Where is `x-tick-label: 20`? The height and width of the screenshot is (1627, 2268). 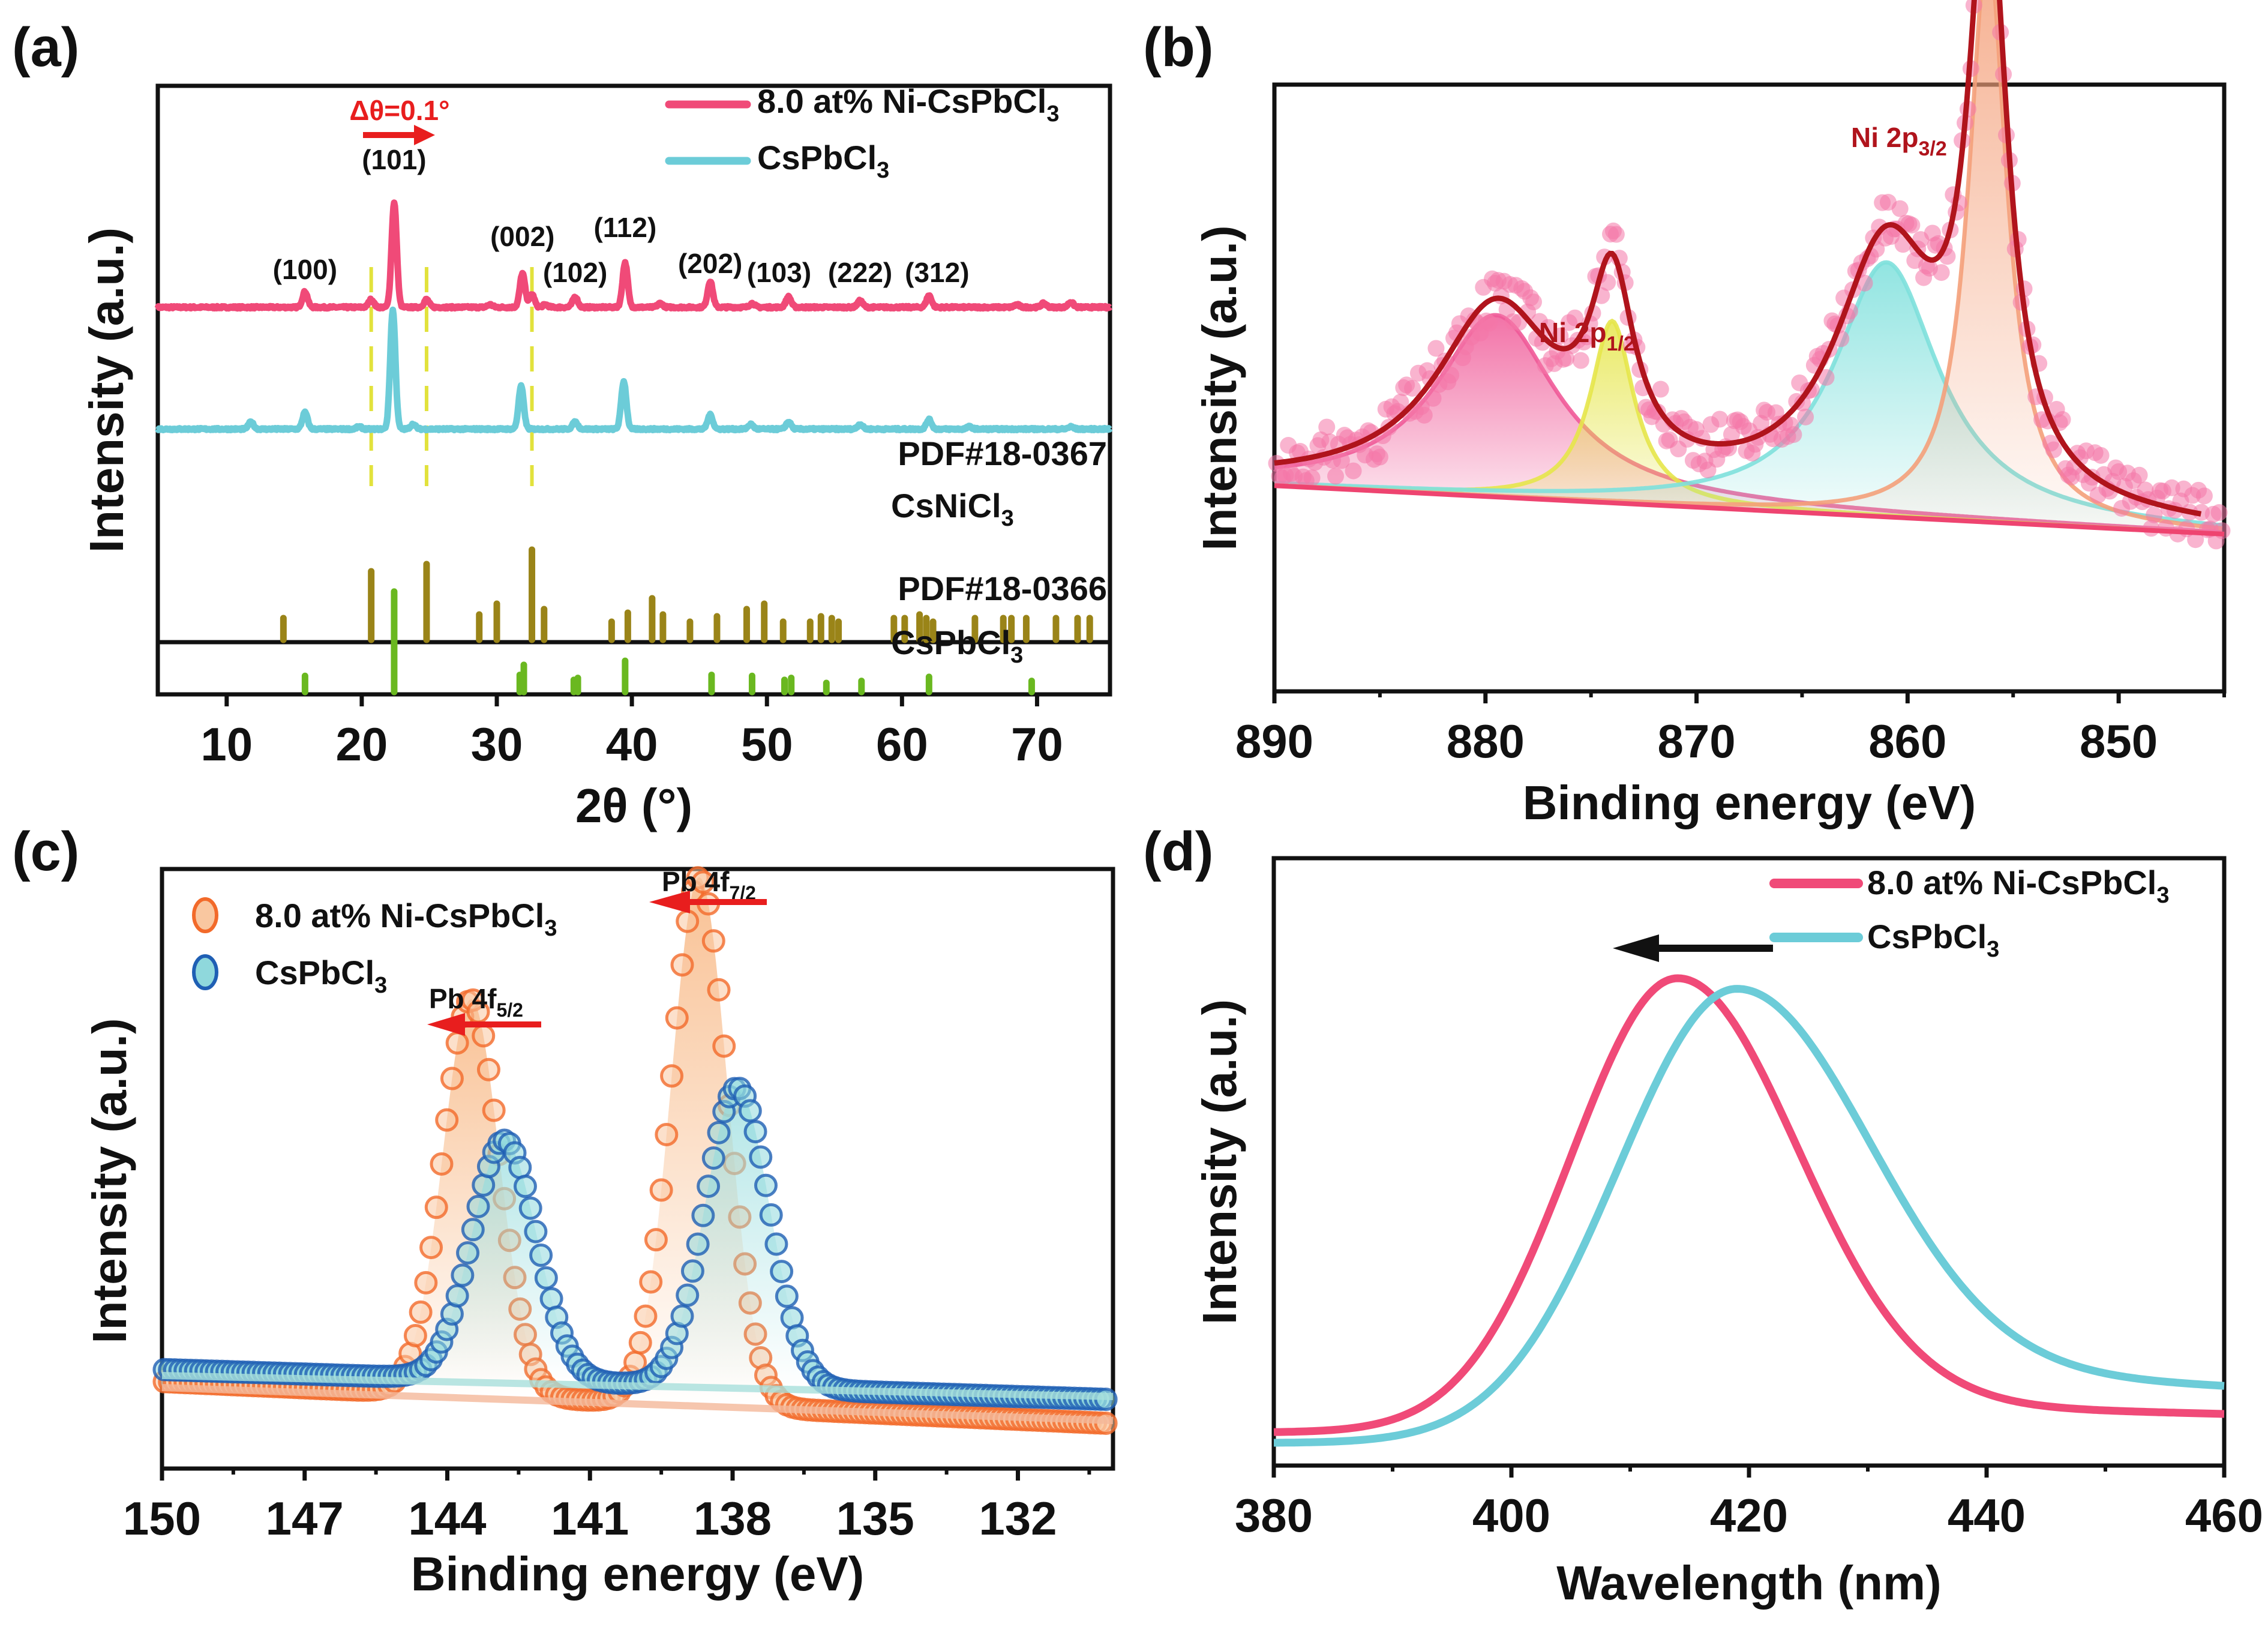 x-tick-label: 20 is located at coordinates (362, 745).